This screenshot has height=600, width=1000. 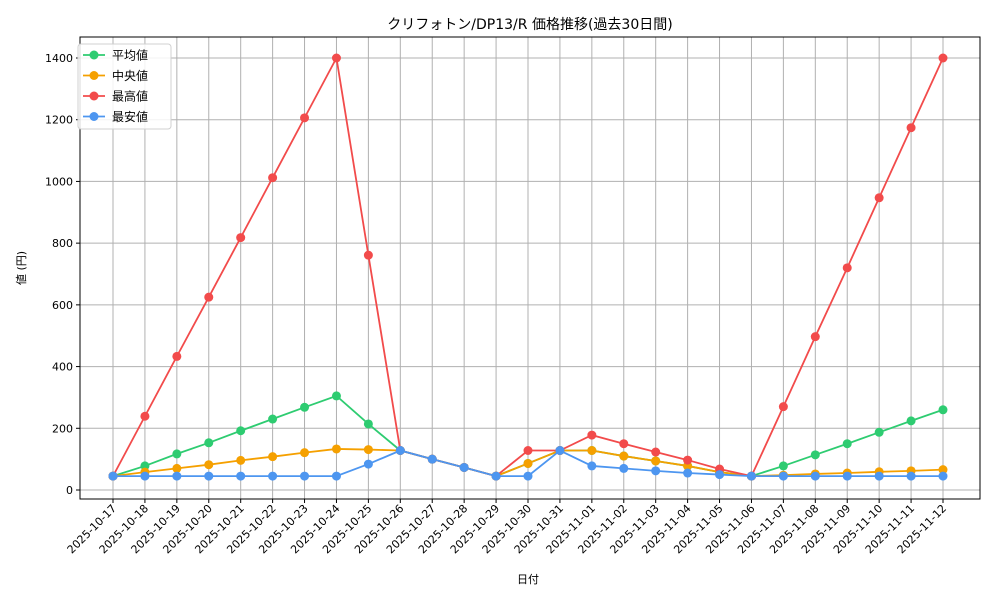 What do you see at coordinates (62, 428) in the screenshot?
I see `y-tick-label: 200` at bounding box center [62, 428].